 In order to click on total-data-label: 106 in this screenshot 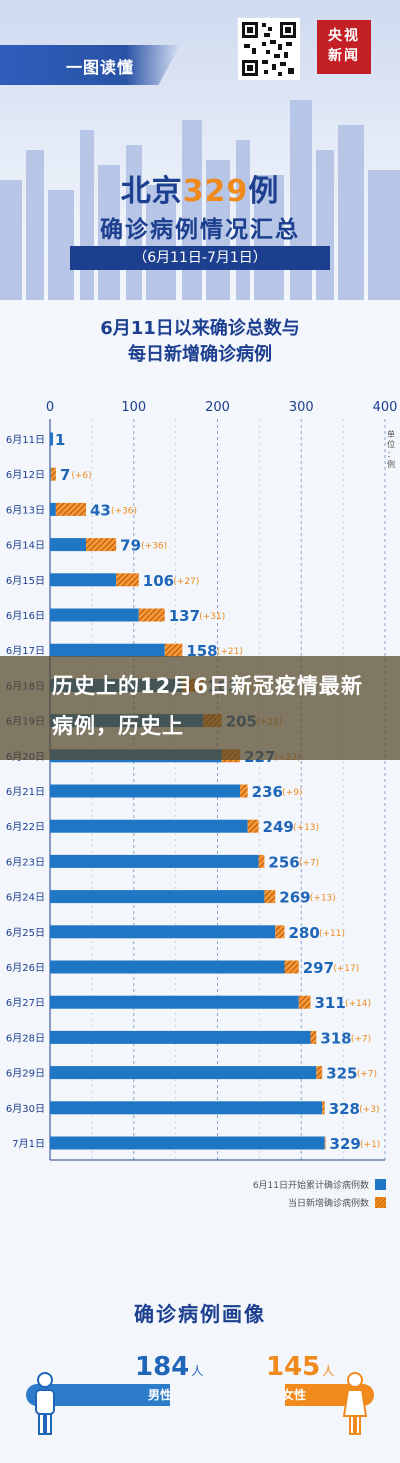, I will do `click(158, 581)`.